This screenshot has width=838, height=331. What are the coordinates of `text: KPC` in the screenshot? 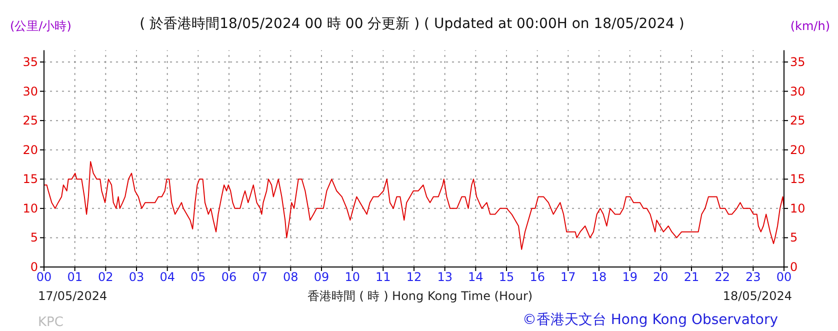 It's located at (51, 322).